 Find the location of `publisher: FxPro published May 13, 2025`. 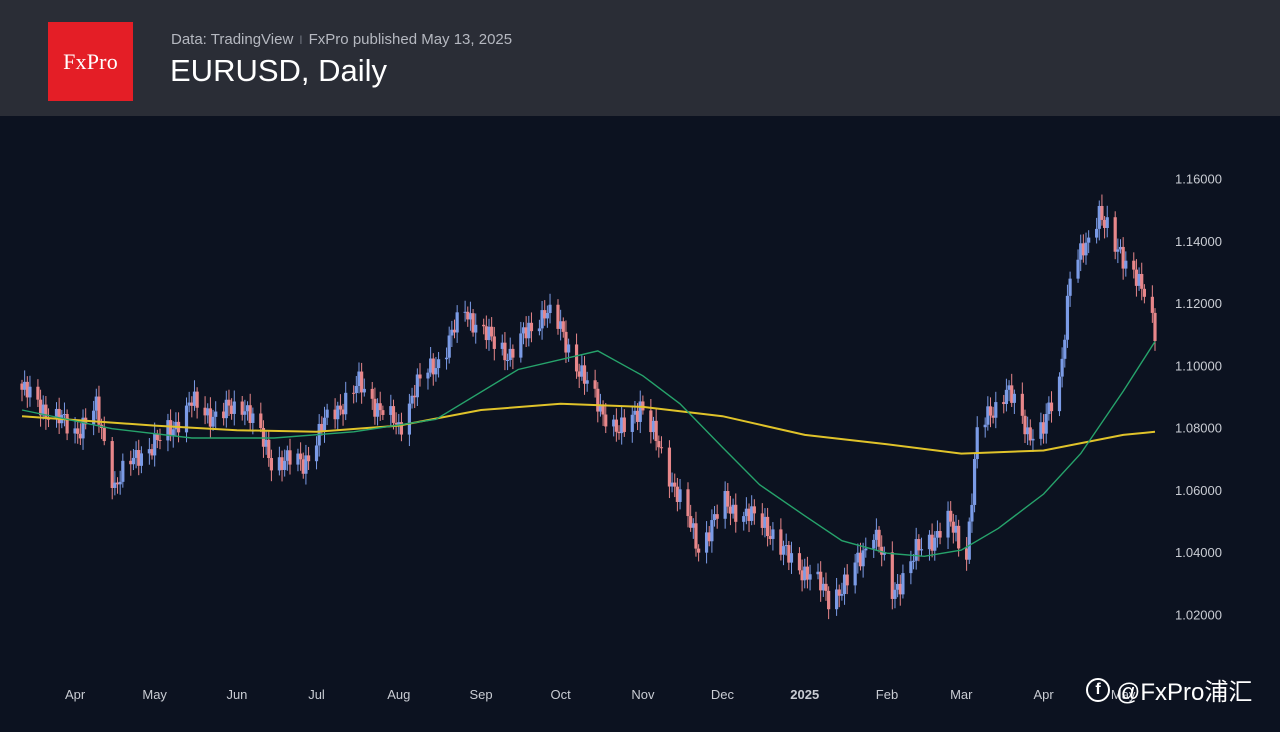

publisher: FxPro published May 13, 2025 is located at coordinates (410, 39).